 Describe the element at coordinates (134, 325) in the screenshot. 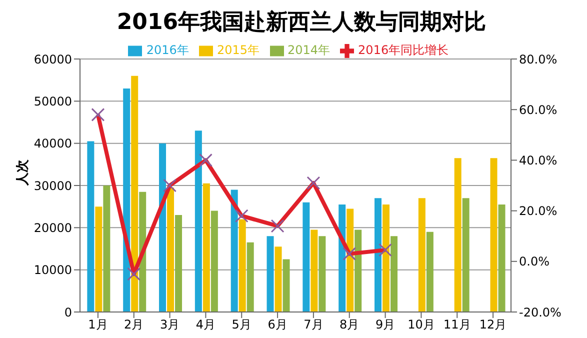

I see `x-tick-label: 2月` at that location.